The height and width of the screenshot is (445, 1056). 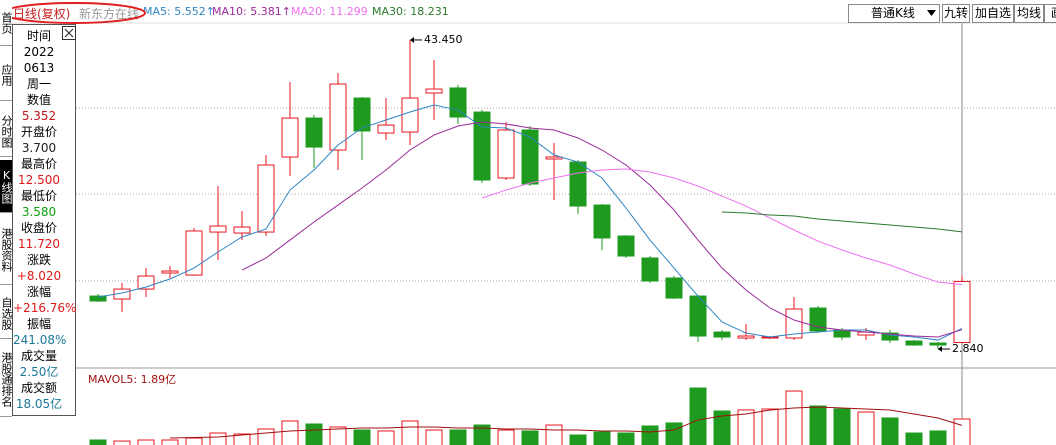 I want to click on close-icon, so click(x=69, y=33).